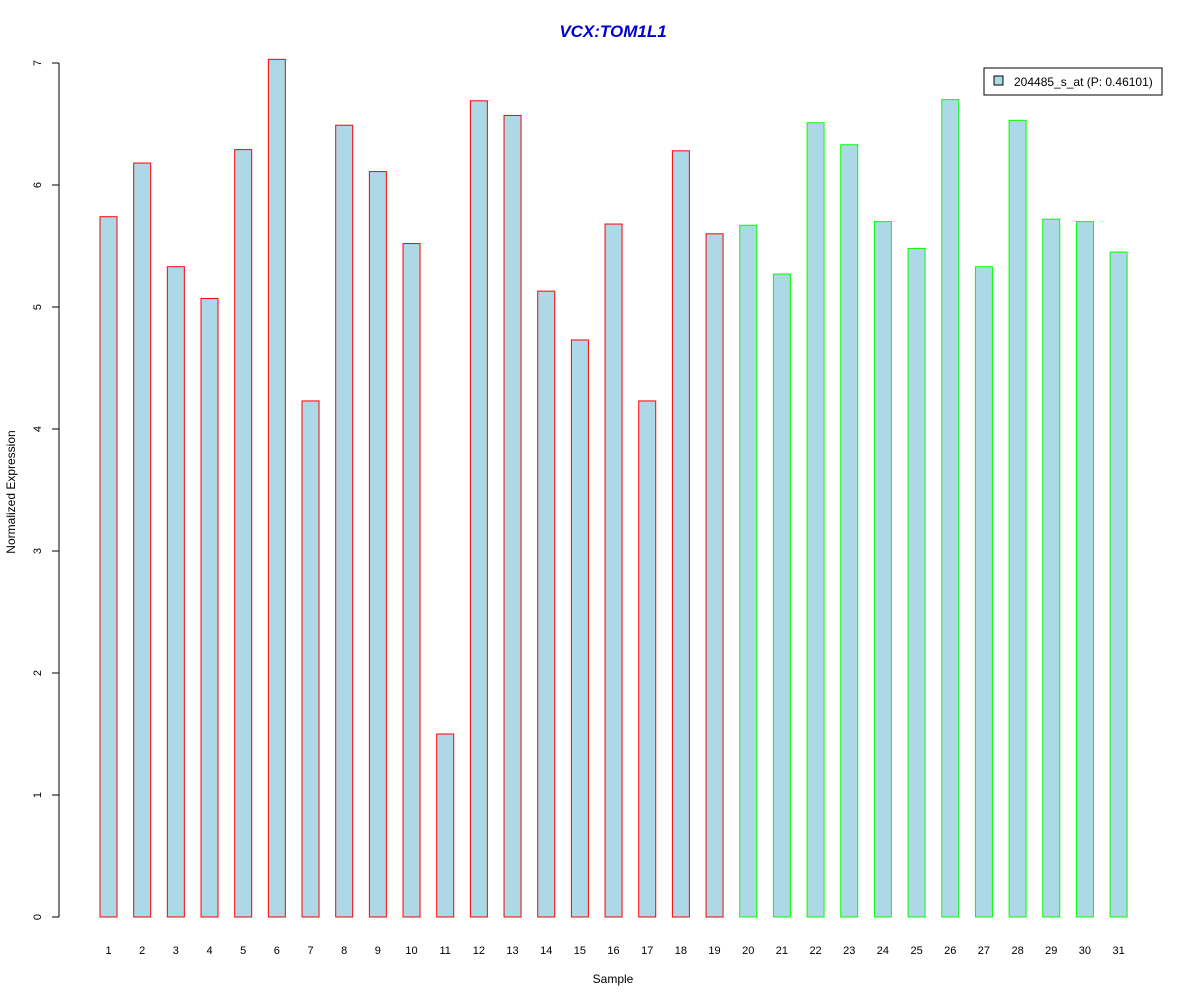 The height and width of the screenshot is (1000, 1200). Describe the element at coordinates (1083, 82) in the screenshot. I see `legend-label: 204485_s_at (P: 0.46101)` at that location.